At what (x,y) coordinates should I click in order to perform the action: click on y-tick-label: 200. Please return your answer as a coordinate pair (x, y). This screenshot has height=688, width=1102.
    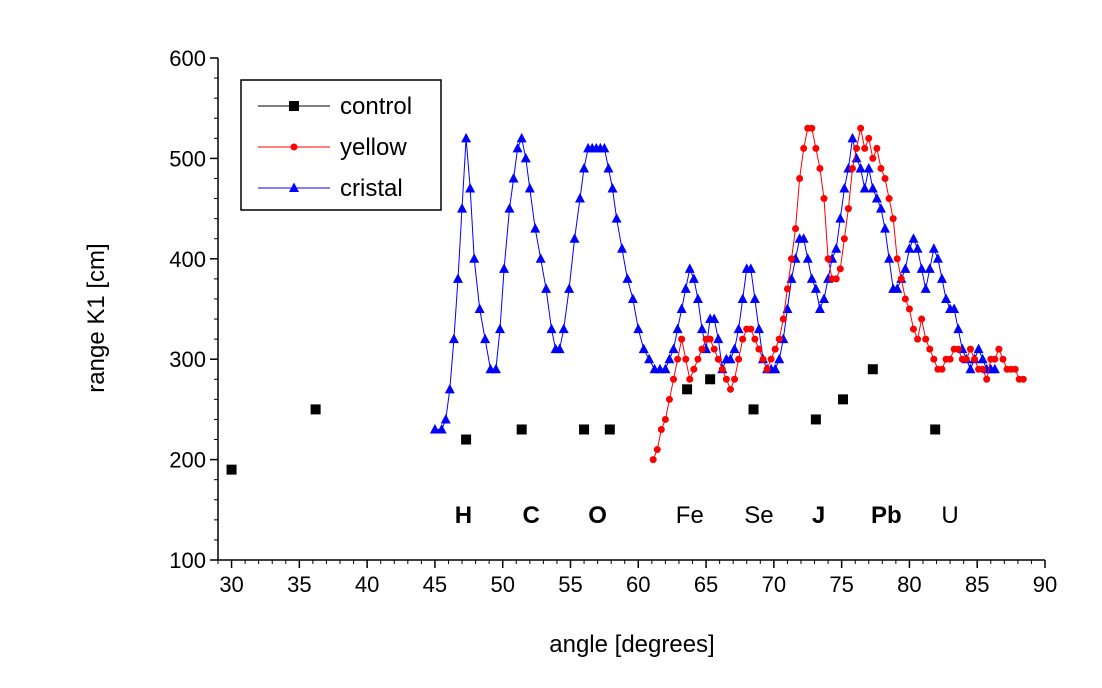
    Looking at the image, I should click on (187, 460).